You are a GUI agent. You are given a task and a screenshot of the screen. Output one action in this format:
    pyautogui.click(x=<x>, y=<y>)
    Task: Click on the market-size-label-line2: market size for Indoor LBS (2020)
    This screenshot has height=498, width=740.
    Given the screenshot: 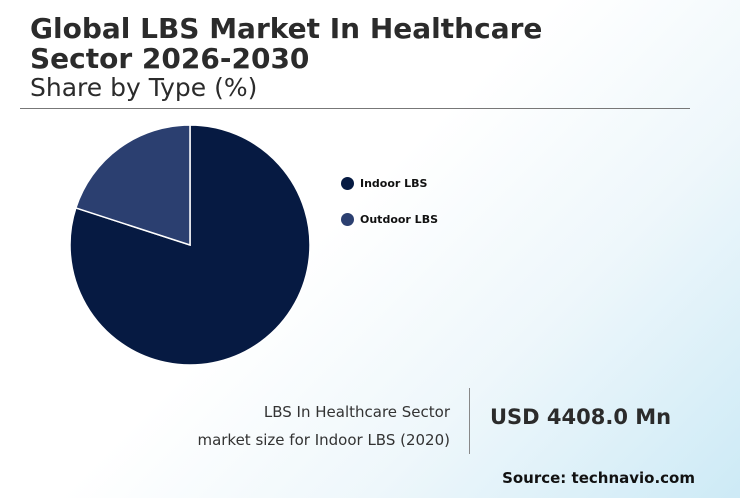 What is the action you would take?
    pyautogui.click(x=323, y=440)
    